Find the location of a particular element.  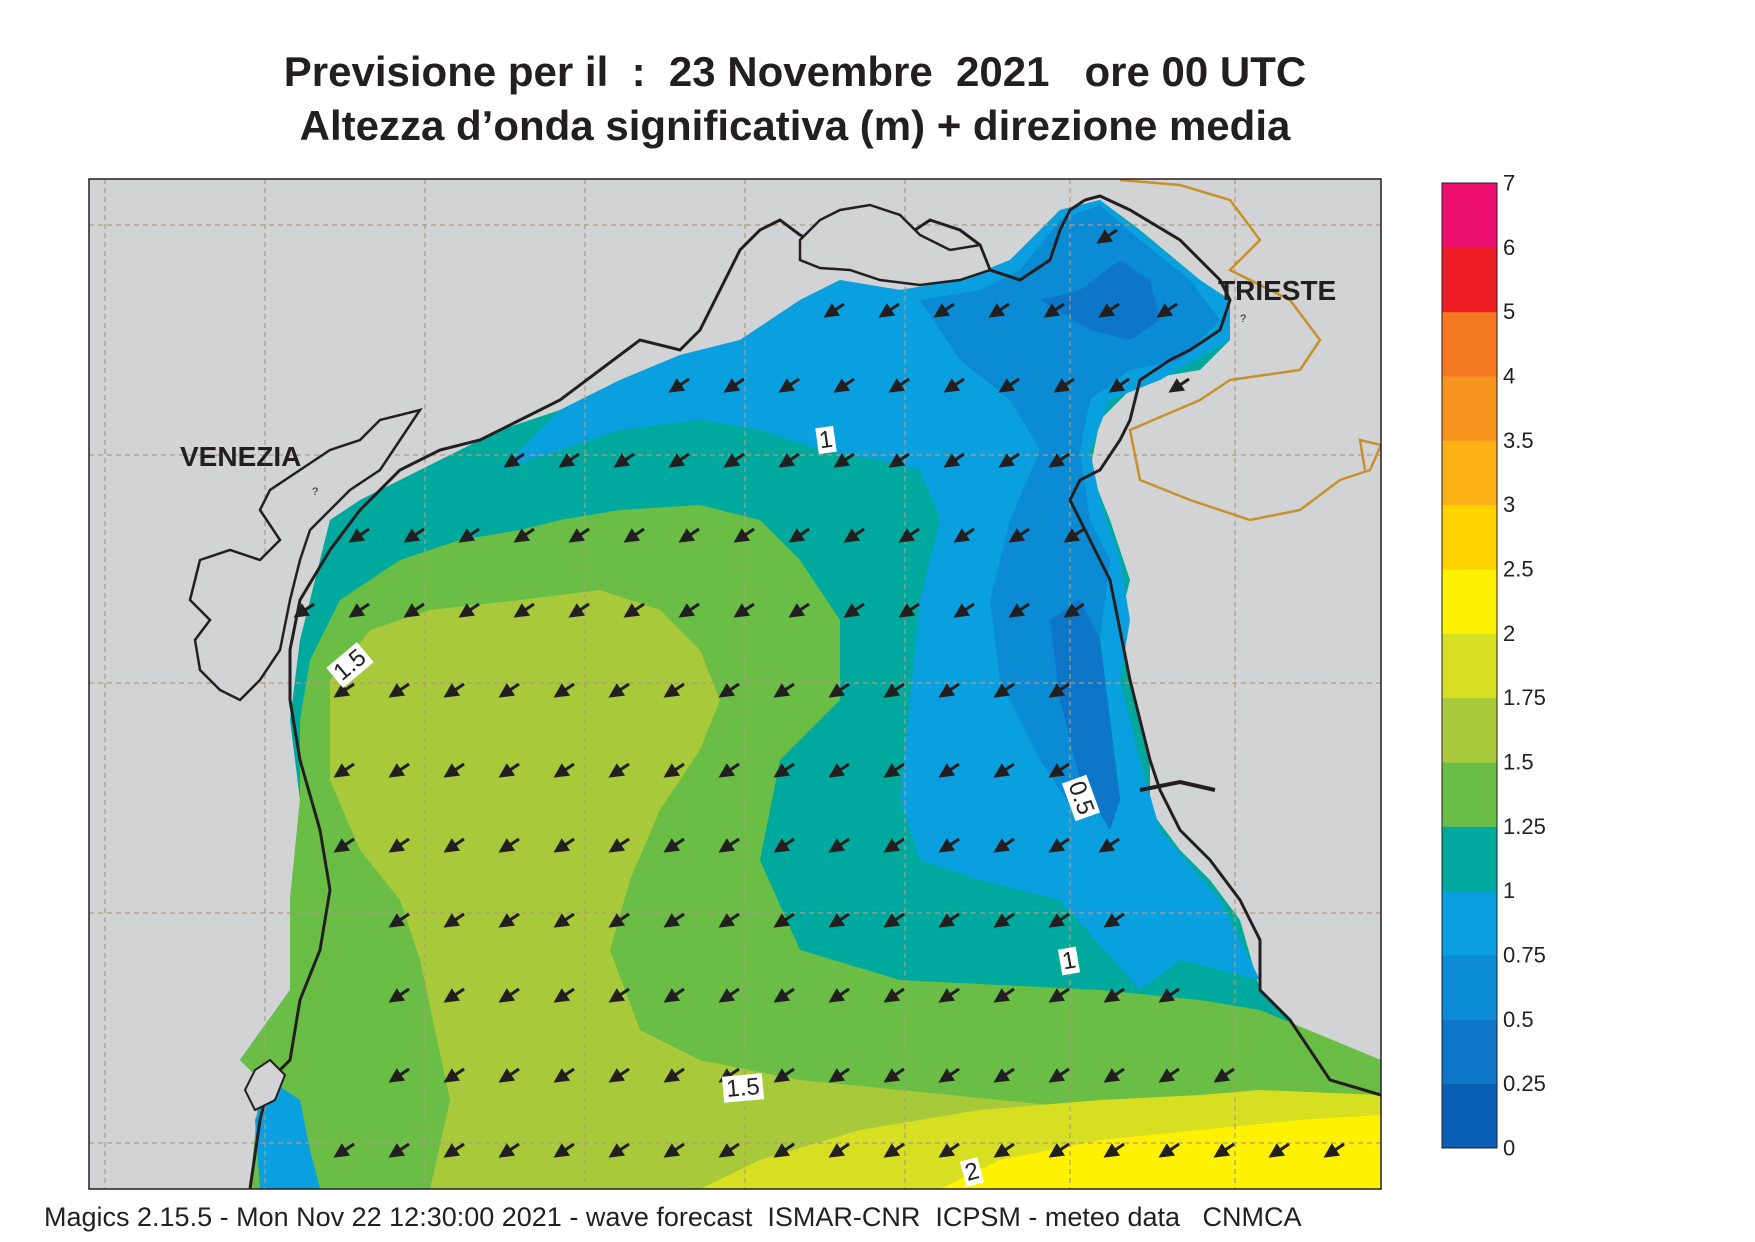

contour-label: 1 is located at coordinates (1069, 961).